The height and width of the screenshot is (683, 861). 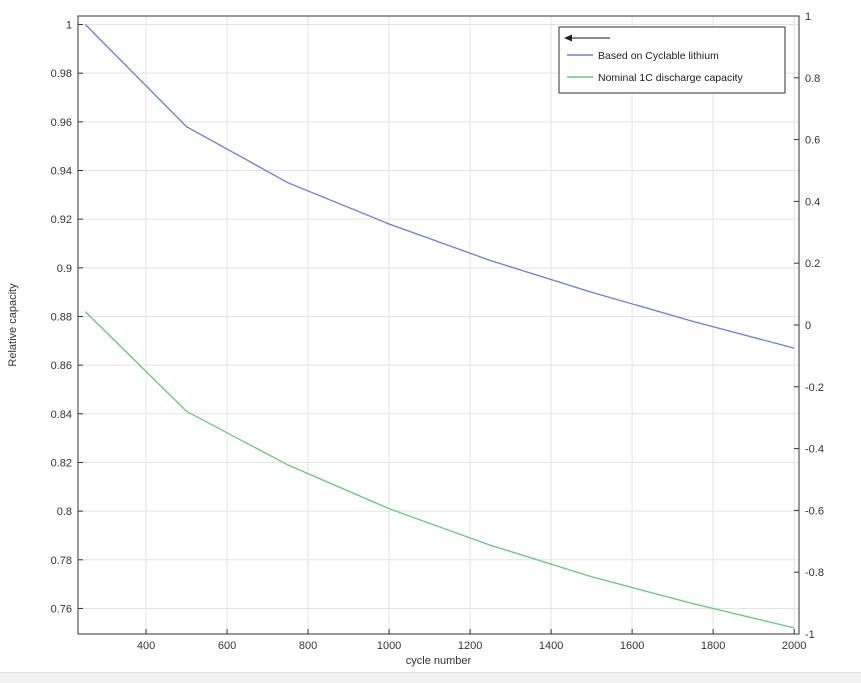 I want to click on x-tick-label: 800, so click(x=308, y=646).